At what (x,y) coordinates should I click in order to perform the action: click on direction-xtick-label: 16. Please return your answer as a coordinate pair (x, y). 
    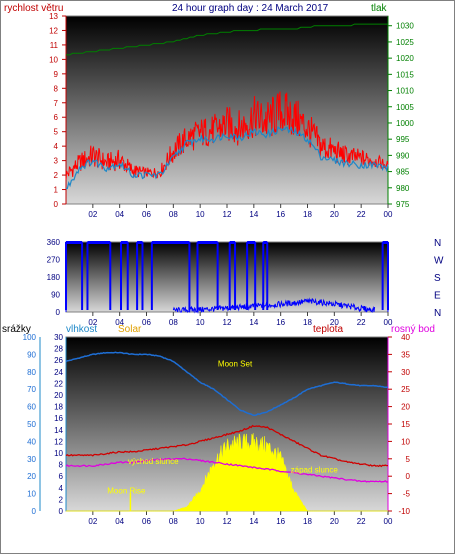
    Looking at the image, I should click on (280, 322).